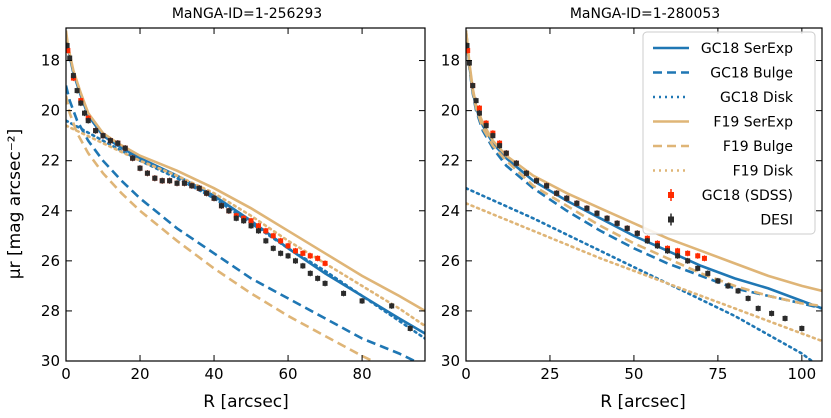 This screenshot has height=418, width=831. What do you see at coordinates (747, 196) in the screenshot?
I see `legend-label-gc18-sdss-: GC18 (SDSS)` at bounding box center [747, 196].